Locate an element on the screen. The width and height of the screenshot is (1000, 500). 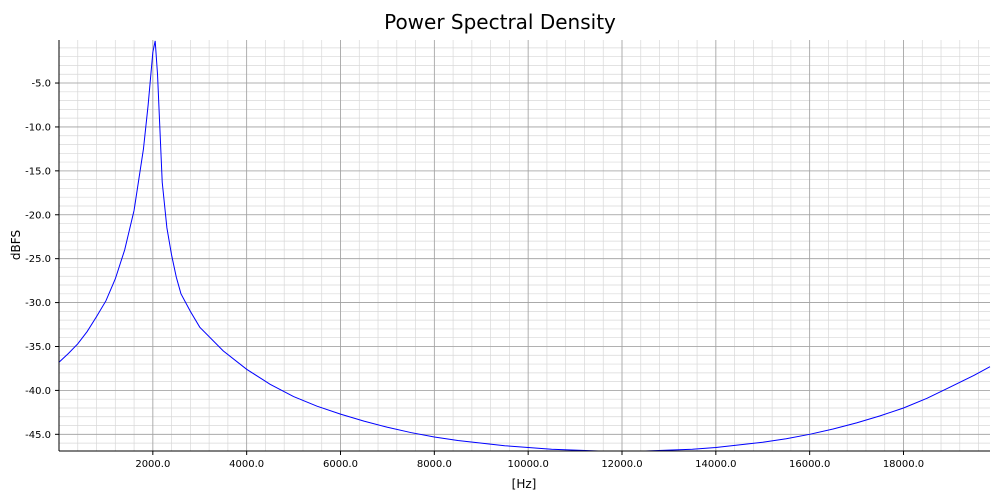
y-tick-label: -10.0 is located at coordinates (38, 127).